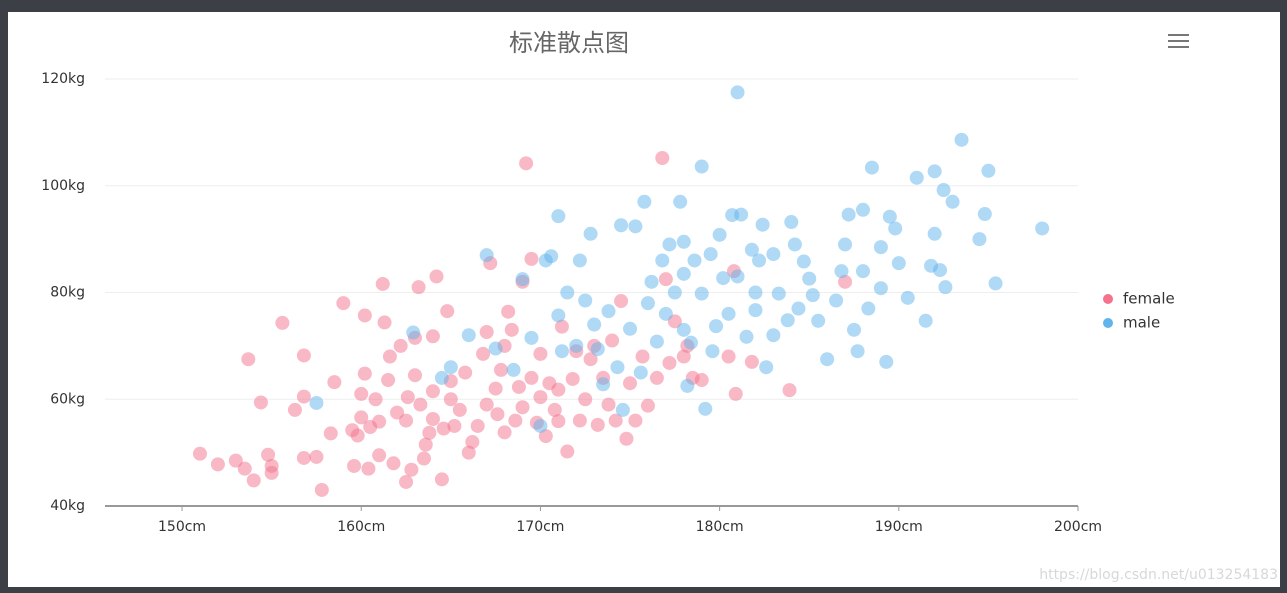 The height and width of the screenshot is (593, 1287). I want to click on y-tick-label: 120kg, so click(63, 79).